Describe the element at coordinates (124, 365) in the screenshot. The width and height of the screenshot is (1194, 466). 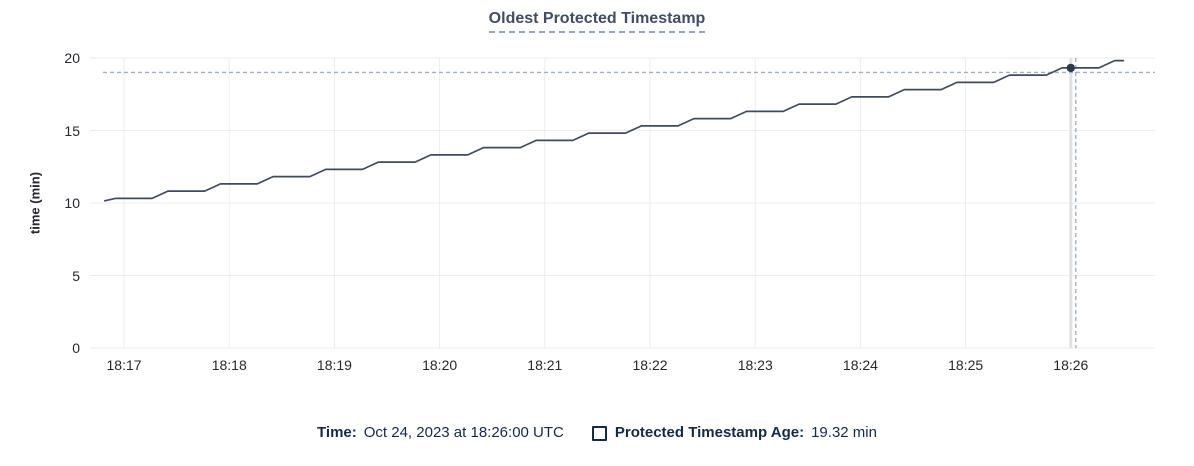
I see `x-tick-label: 18:17` at that location.